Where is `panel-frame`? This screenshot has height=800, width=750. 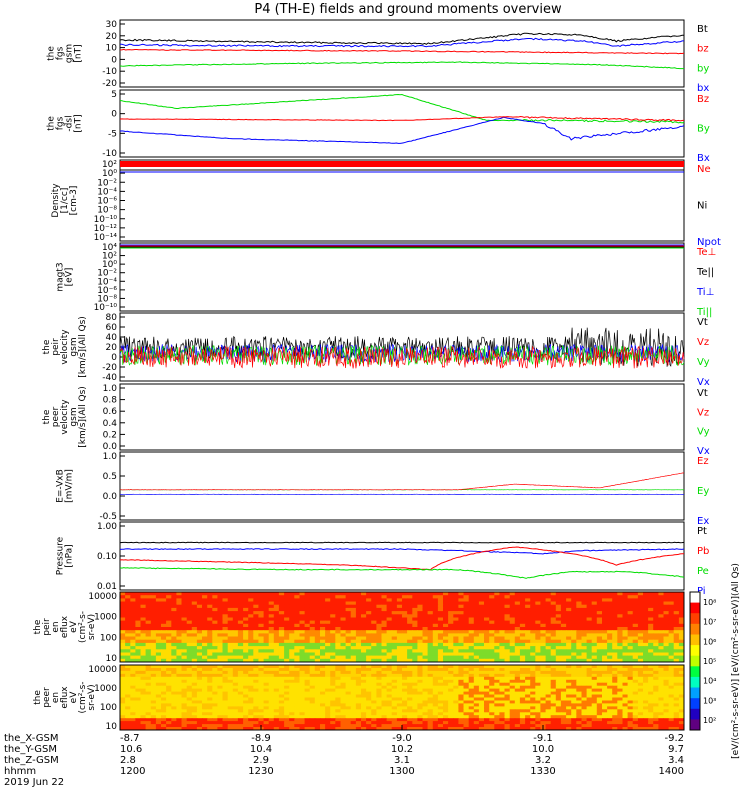
panel-frame is located at coordinates (402, 417).